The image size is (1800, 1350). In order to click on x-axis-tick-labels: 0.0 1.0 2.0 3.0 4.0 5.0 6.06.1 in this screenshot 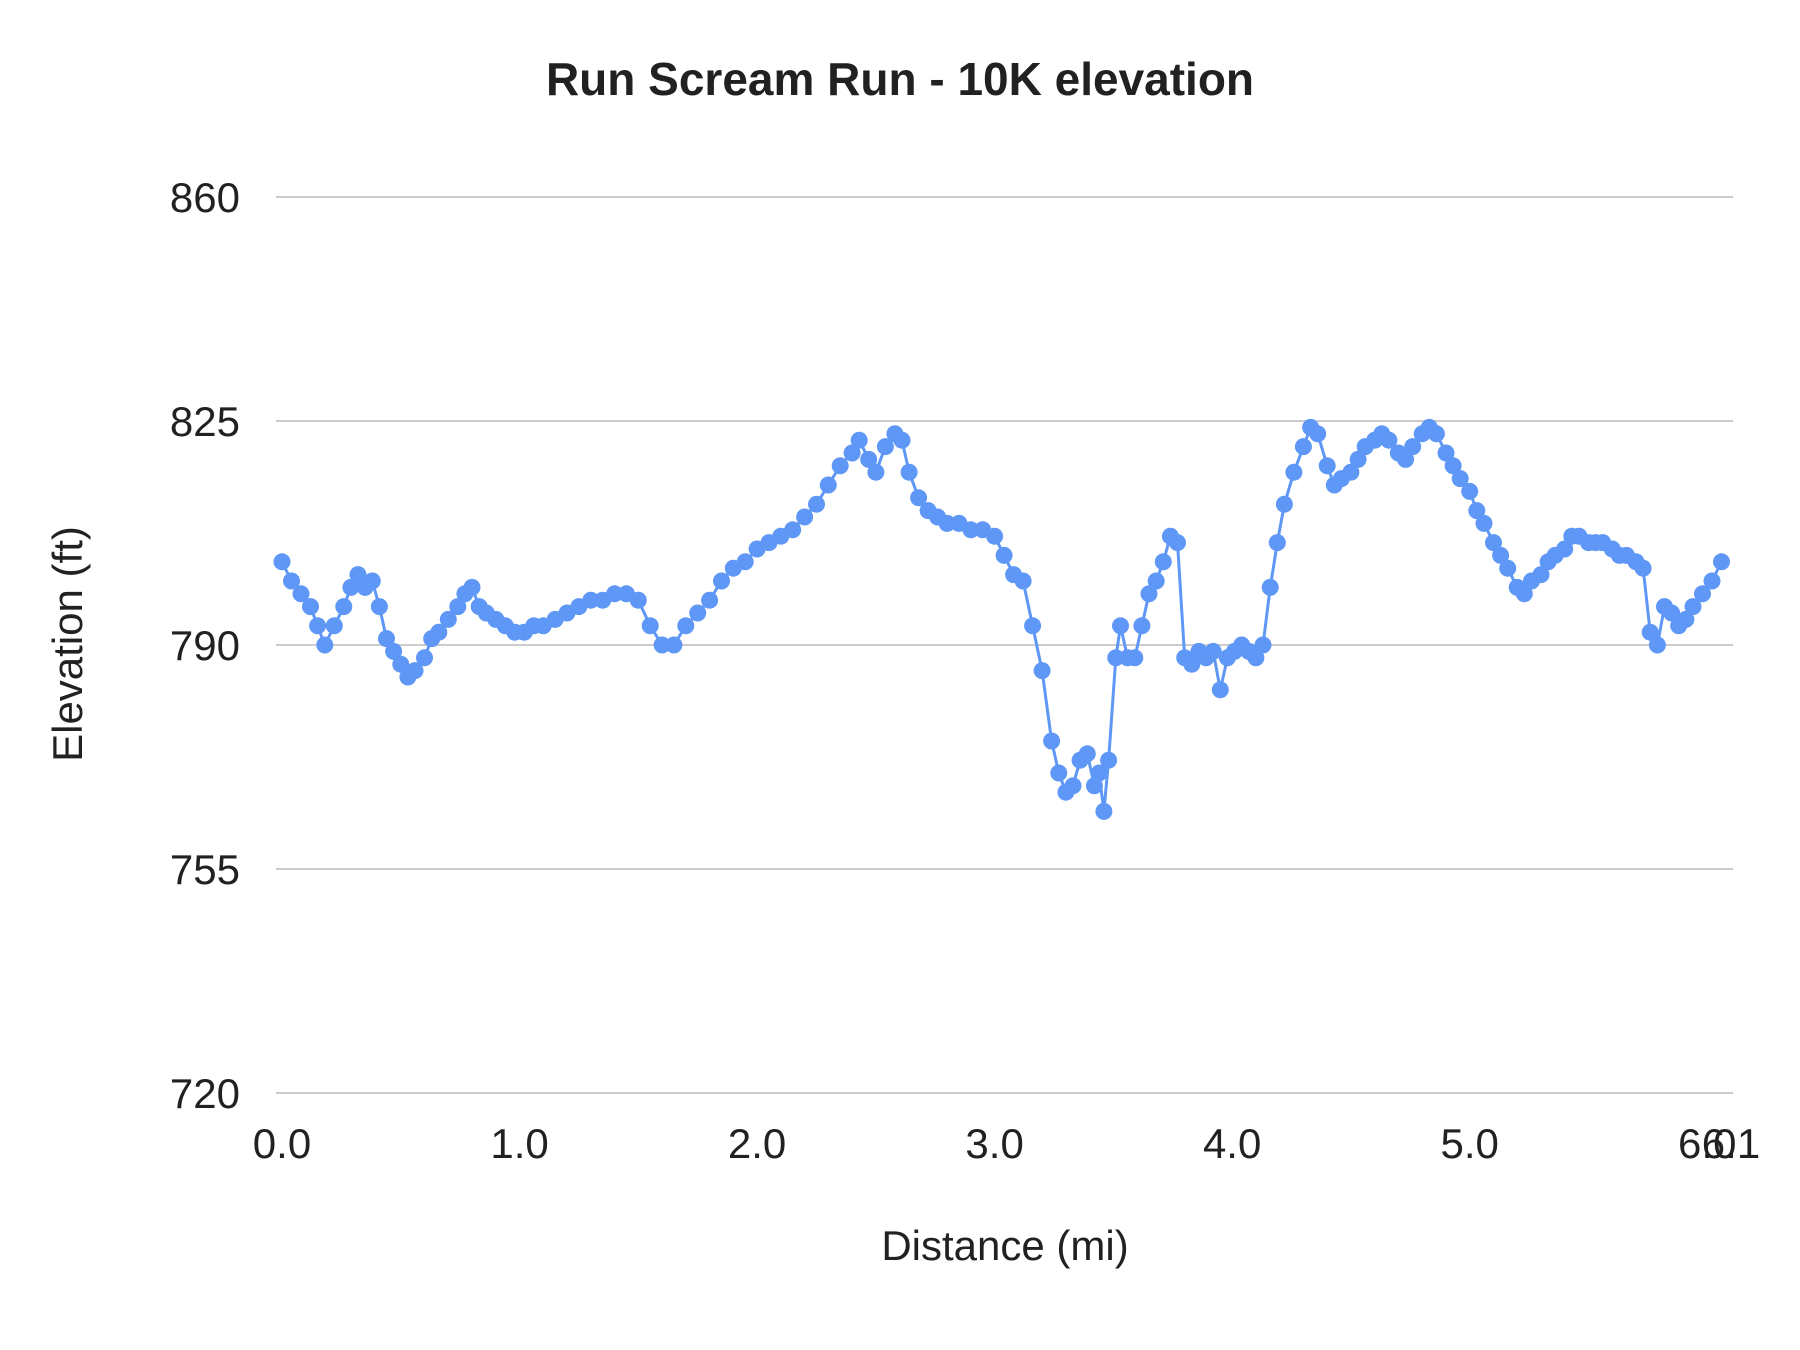, I will do `click(1006, 1143)`.